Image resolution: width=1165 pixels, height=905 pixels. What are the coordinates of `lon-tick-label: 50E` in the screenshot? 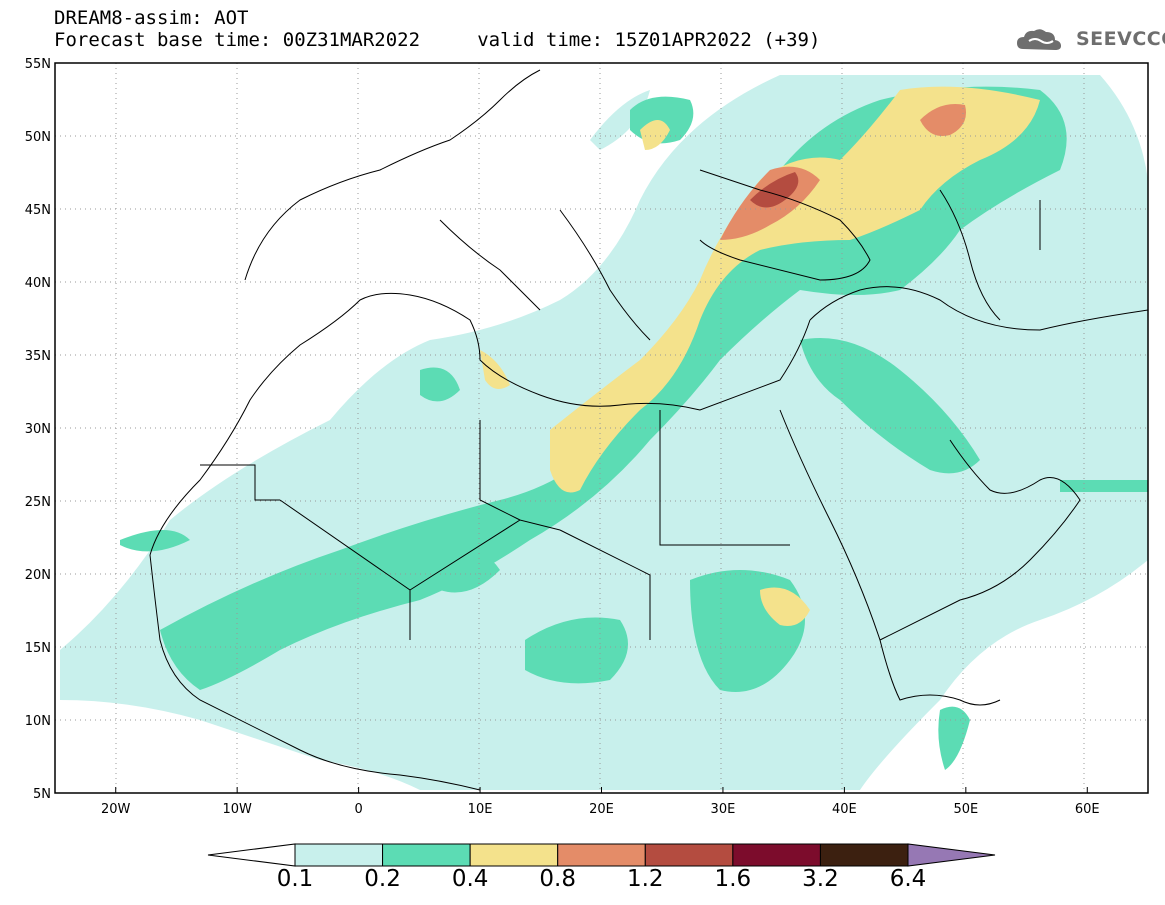 It's located at (965, 809).